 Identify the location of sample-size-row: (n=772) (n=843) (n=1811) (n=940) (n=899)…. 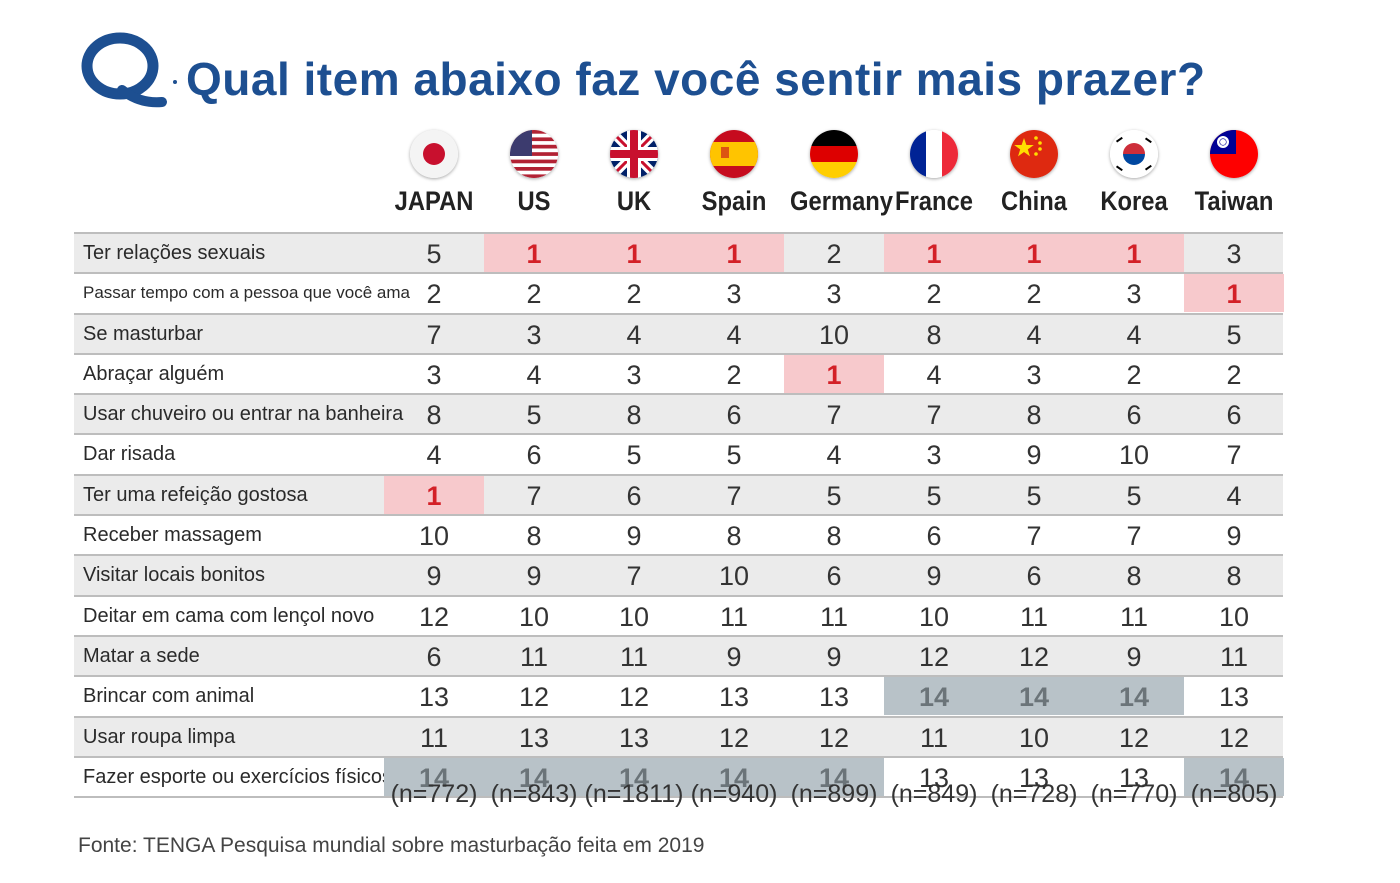
(700, 800).